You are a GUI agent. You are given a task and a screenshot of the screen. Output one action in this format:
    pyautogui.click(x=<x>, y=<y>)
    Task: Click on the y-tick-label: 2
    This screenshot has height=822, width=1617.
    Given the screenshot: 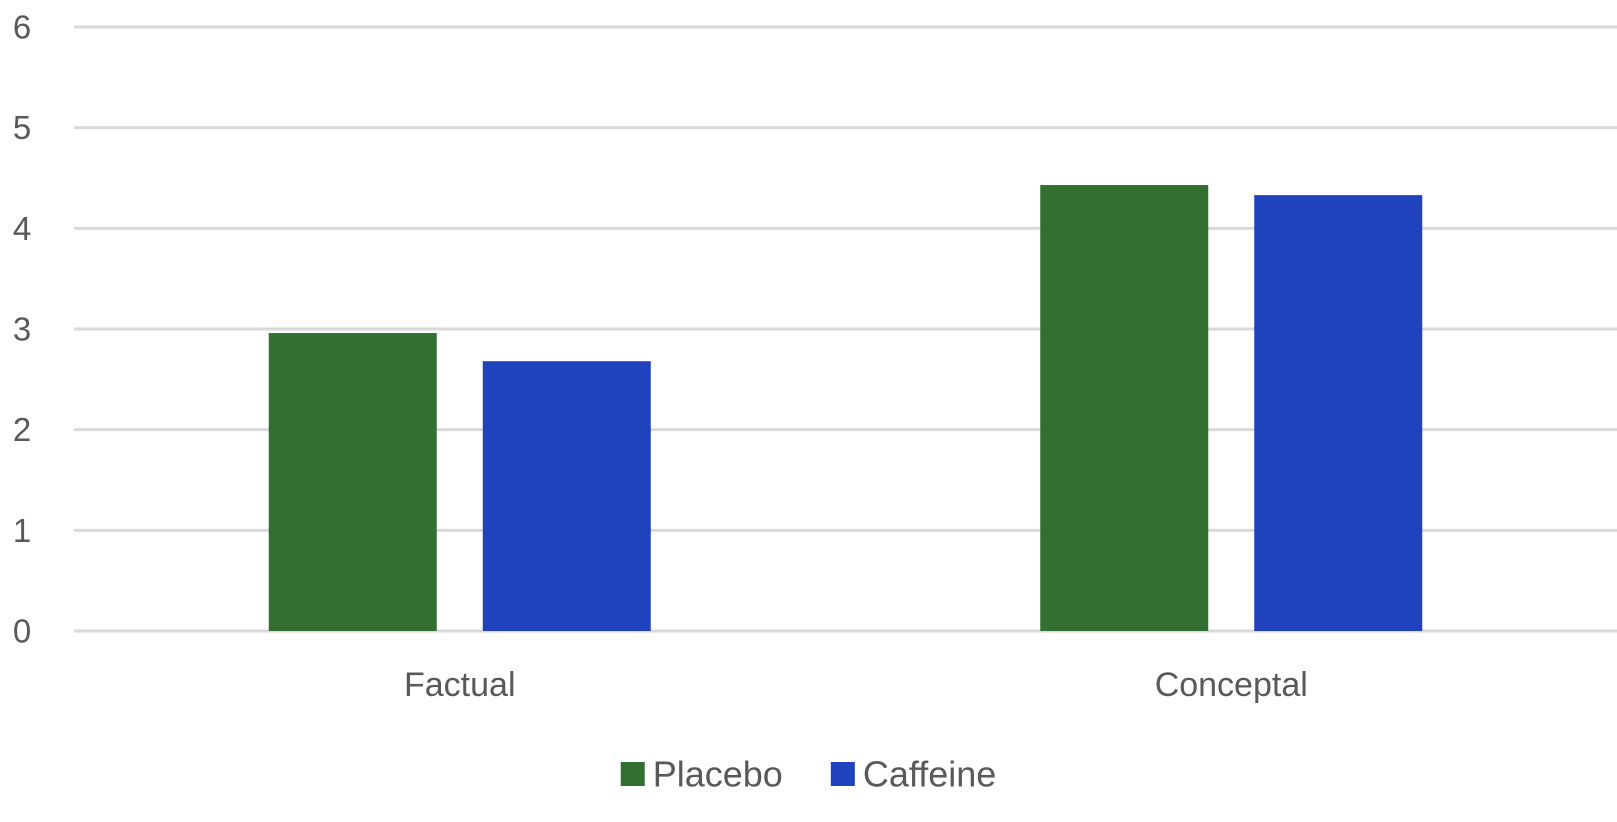 What is the action you would take?
    pyautogui.click(x=22, y=429)
    